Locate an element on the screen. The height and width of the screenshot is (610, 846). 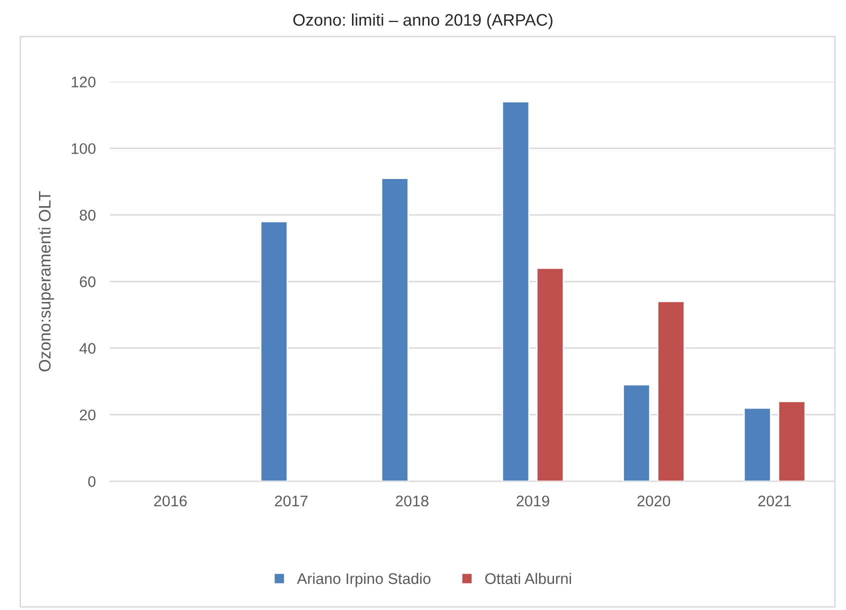
chart-title: Ozono: limiti – anno 2019 (ARPAC) is located at coordinates (422, 22).